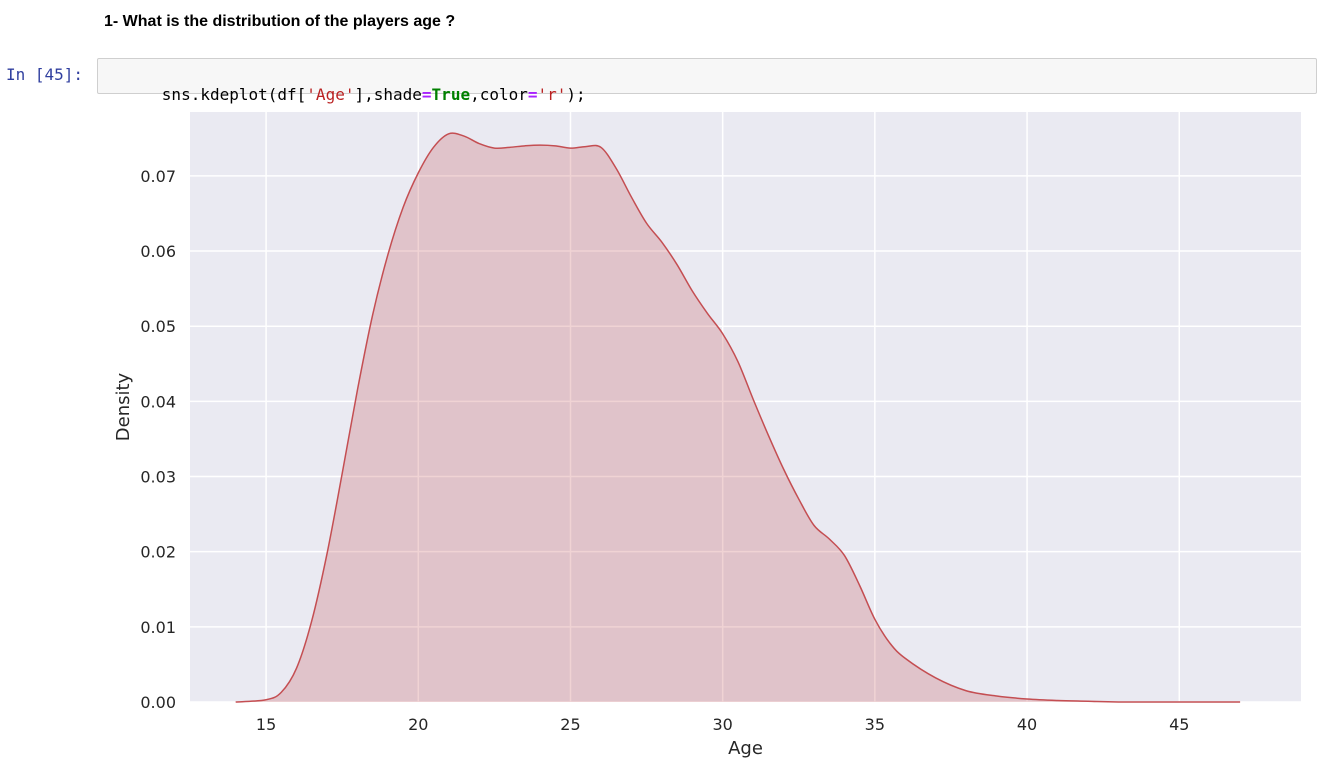 The image size is (1325, 766). What do you see at coordinates (875, 724) in the screenshot?
I see `x-tick-label: 35` at bounding box center [875, 724].